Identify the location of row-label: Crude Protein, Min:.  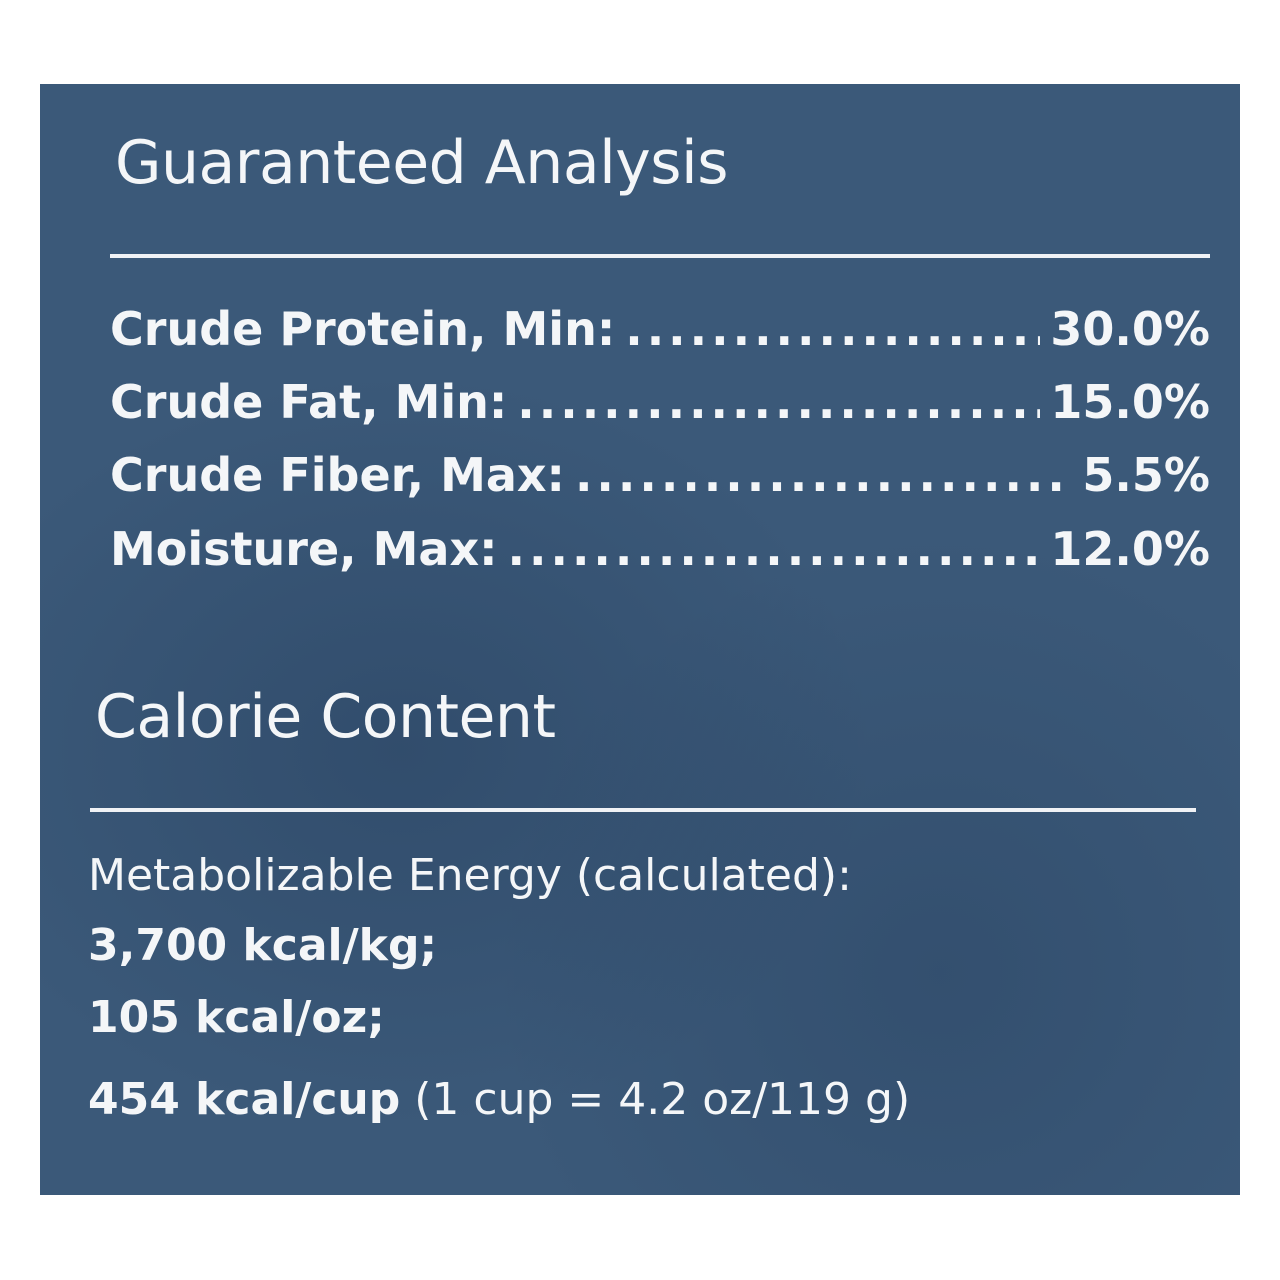
(363, 329).